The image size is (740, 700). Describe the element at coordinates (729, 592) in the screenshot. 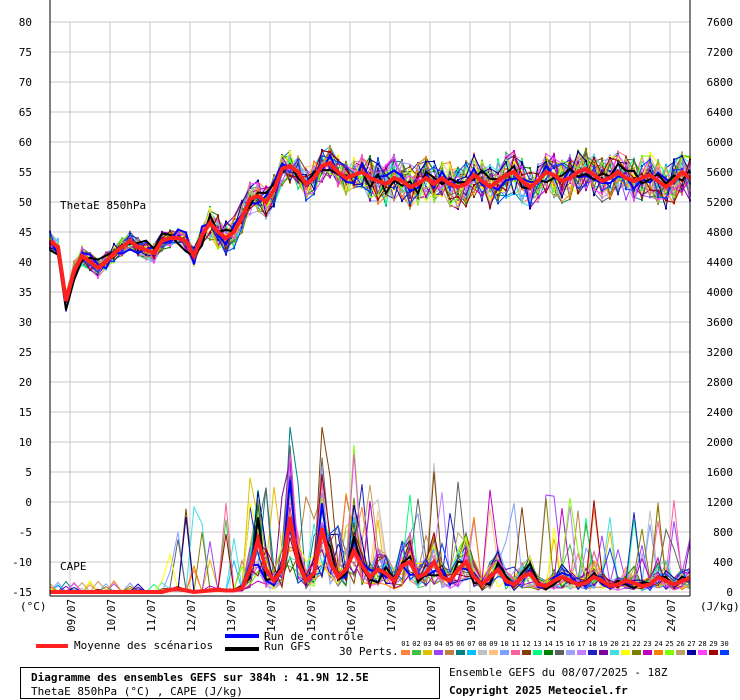

I see `right-tick-label: 0` at that location.